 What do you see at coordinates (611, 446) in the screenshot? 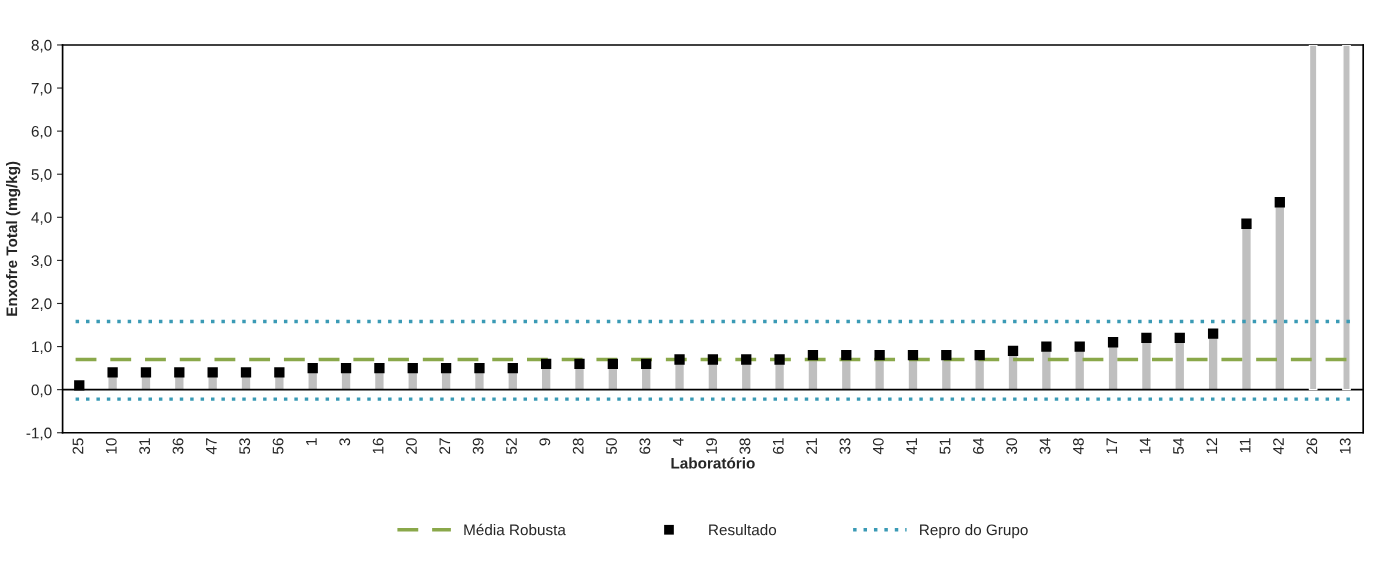
I see `x-tick-label: 50` at bounding box center [611, 446].